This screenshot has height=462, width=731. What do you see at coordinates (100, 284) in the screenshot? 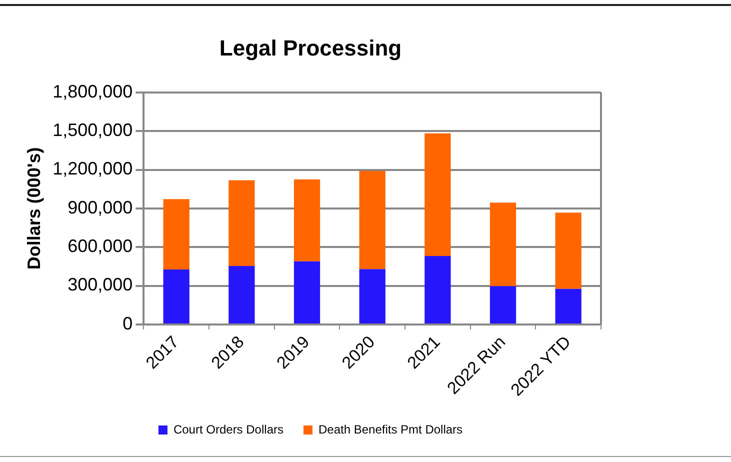
I see `y-tick-label: 300,000` at bounding box center [100, 284].